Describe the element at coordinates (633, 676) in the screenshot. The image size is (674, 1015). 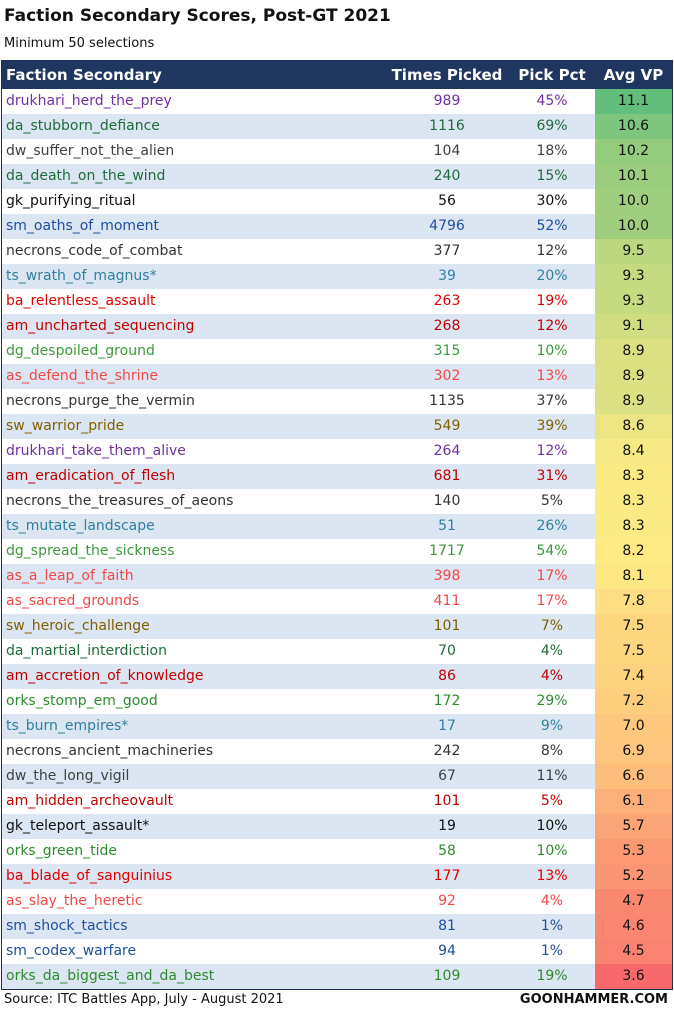
I see `avg-vp: 7.4` at that location.